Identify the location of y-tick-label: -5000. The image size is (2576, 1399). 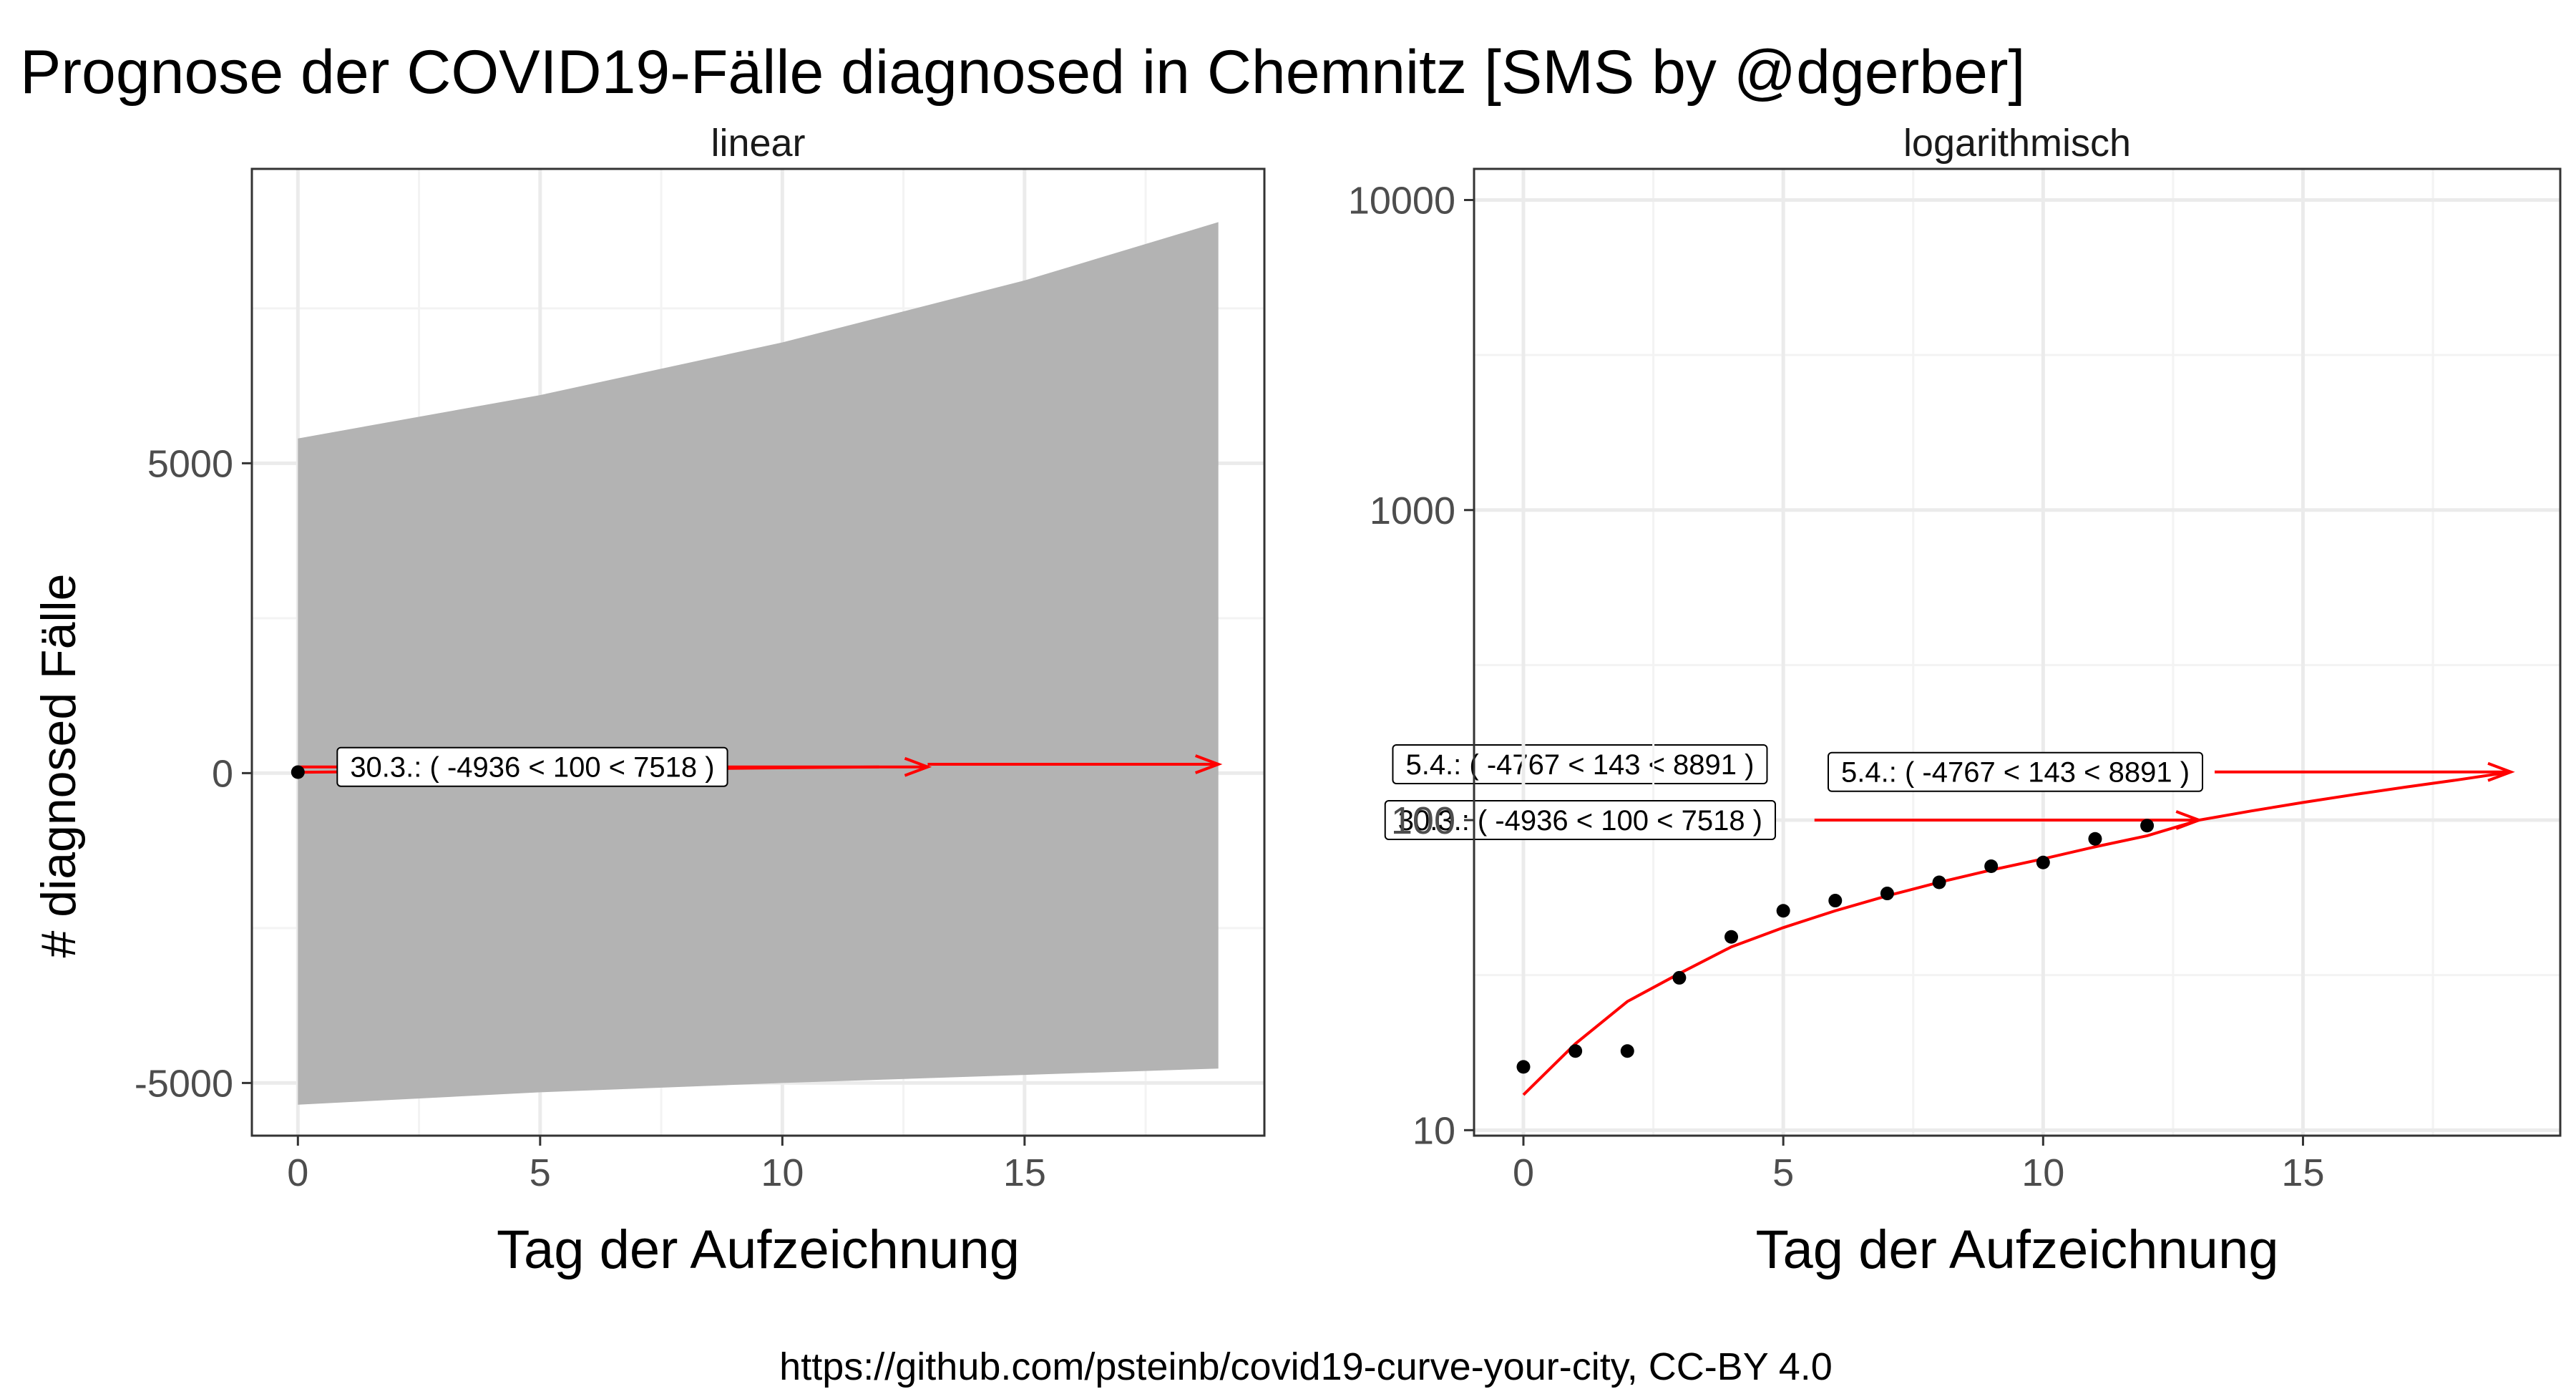
(184, 1084).